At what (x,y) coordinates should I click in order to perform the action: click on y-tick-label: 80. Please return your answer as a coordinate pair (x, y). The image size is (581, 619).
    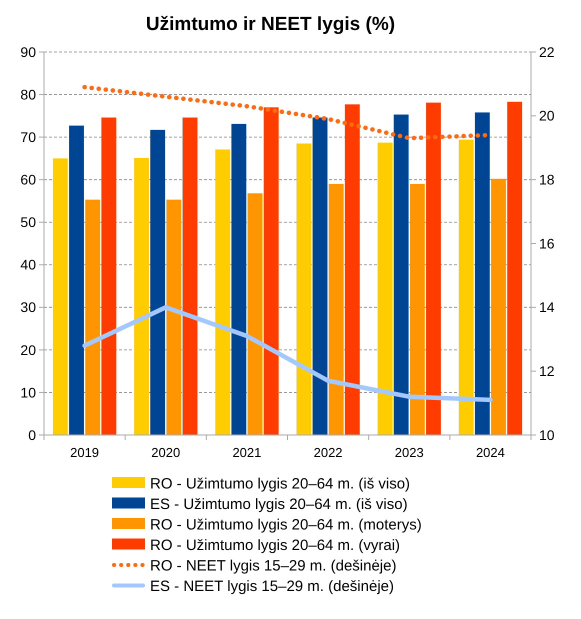
    Looking at the image, I should click on (28, 94).